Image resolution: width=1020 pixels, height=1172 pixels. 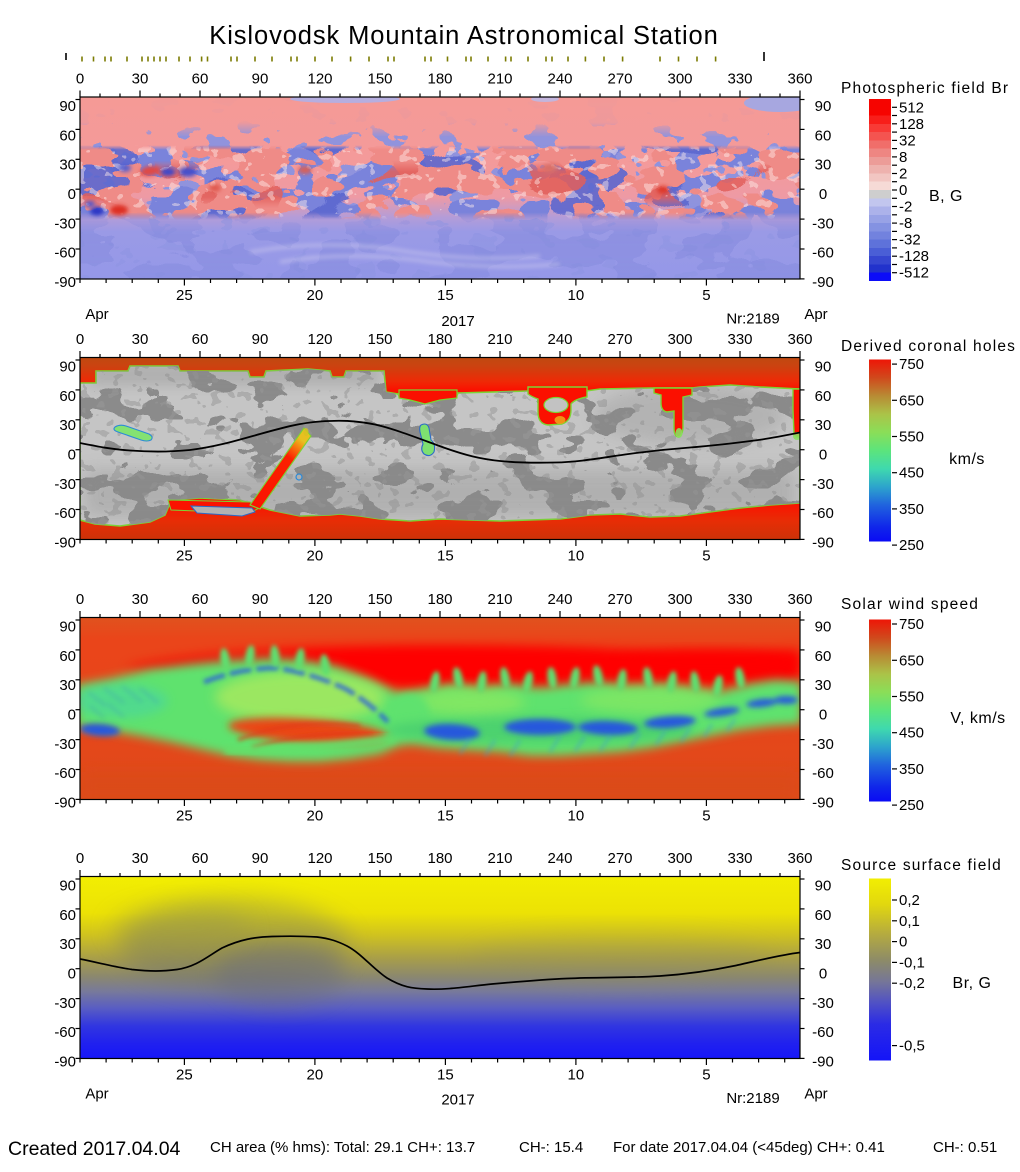 What do you see at coordinates (619, 79) in the screenshot?
I see `svg-text: 270` at bounding box center [619, 79].